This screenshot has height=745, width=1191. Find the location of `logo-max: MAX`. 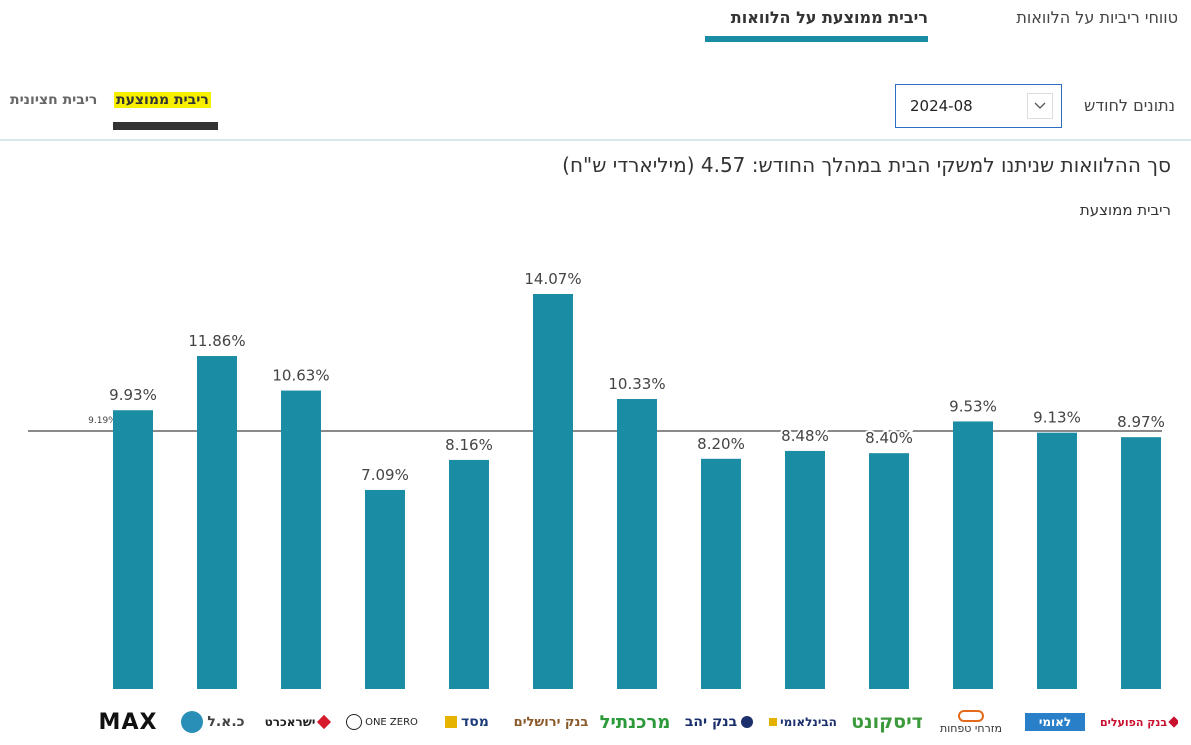

logo-max: MAX is located at coordinates (128, 722).